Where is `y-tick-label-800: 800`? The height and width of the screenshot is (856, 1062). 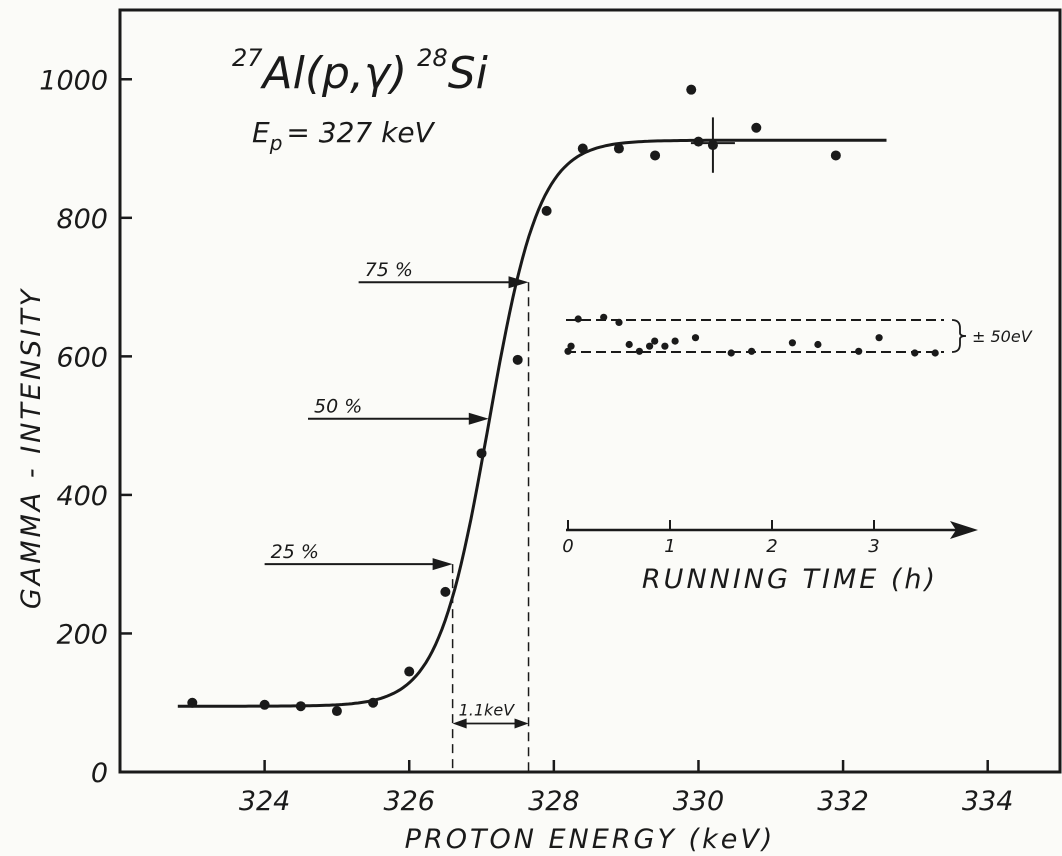
y-tick-label-800: 800 is located at coordinates (82, 219).